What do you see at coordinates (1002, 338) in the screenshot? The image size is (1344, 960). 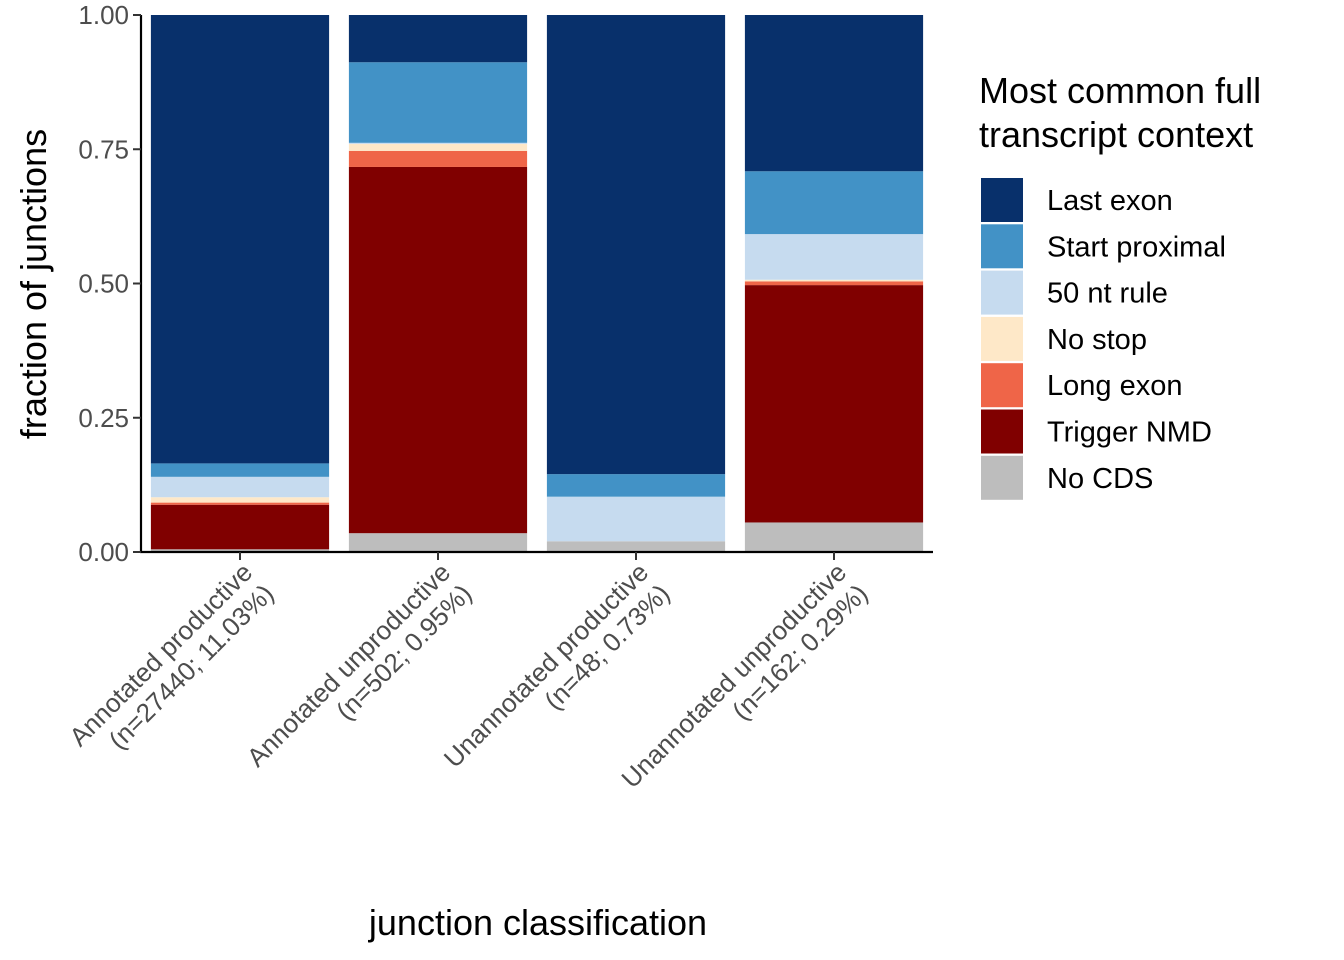 I see `legend-key-no-stop` at bounding box center [1002, 338].